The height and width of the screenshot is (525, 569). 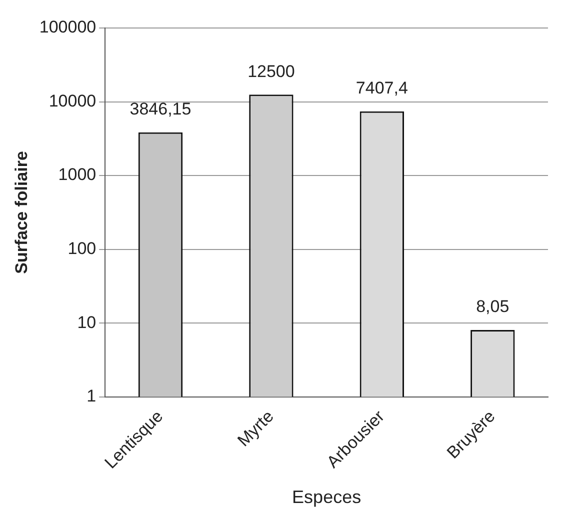 What do you see at coordinates (327, 497) in the screenshot?
I see `x-axis-title: Especes` at bounding box center [327, 497].